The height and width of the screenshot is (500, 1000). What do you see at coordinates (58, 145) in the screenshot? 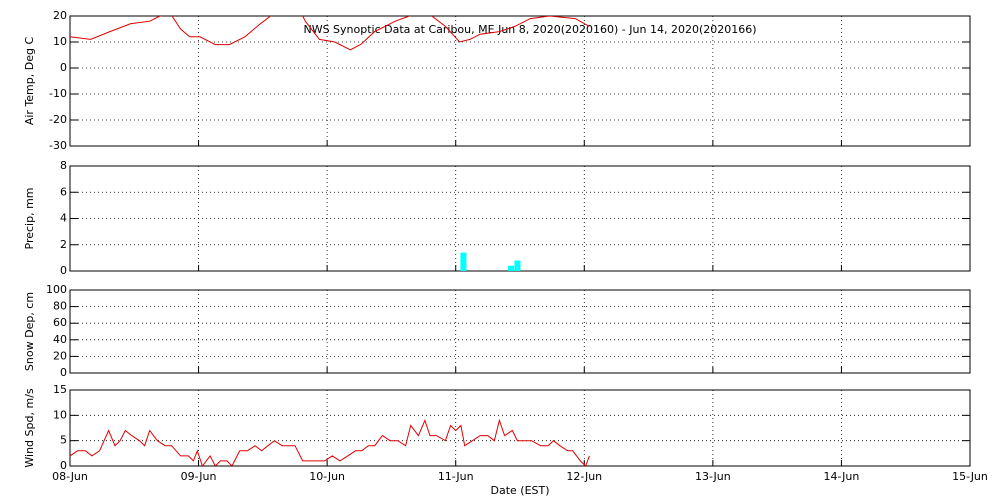
I see `y-tick-label: -30` at bounding box center [58, 145].